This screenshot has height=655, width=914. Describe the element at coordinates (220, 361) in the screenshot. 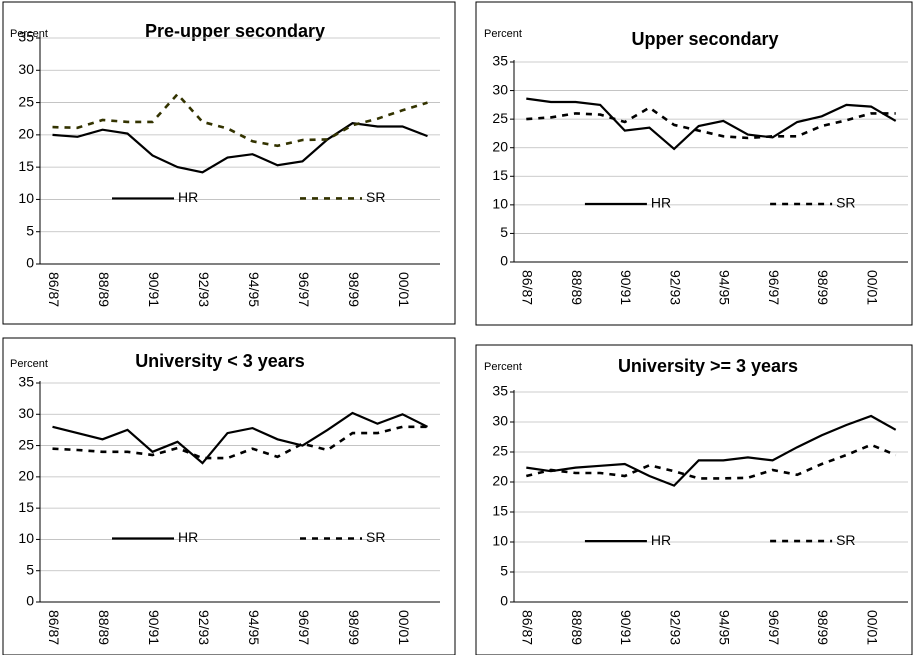

I see `chart-title: University < 3 years` at that location.